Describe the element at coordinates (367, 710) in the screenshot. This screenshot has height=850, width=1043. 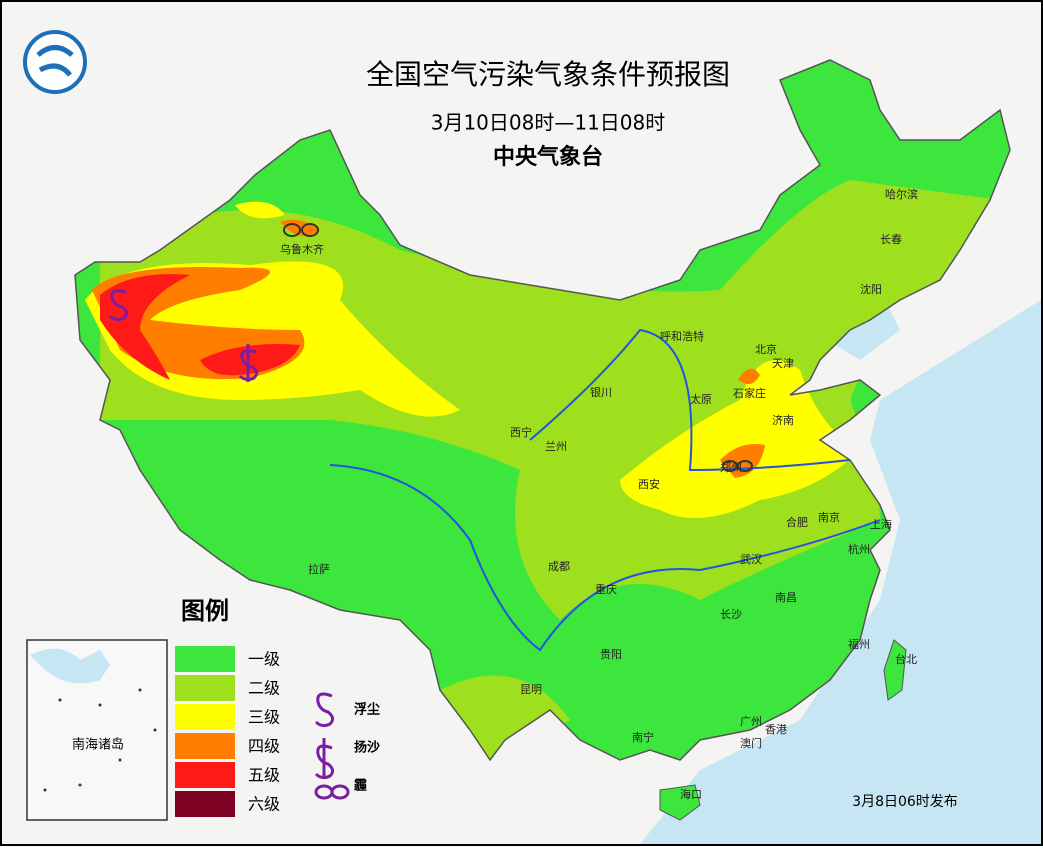
I see `legend-symbol-label: 浮尘` at that location.